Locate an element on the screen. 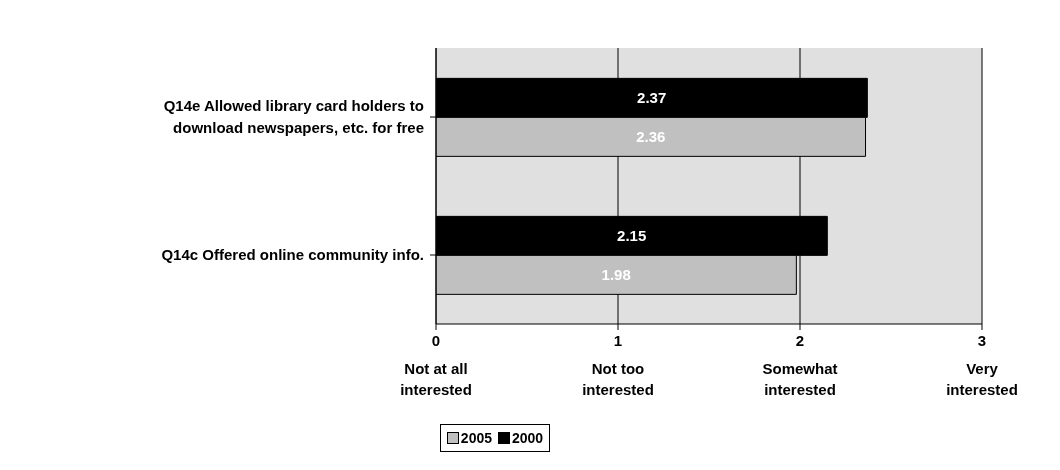 Image resolution: width=1060 pixels, height=470 pixels. y-tick-label: Q14c Offered online community info. is located at coordinates (292, 254).